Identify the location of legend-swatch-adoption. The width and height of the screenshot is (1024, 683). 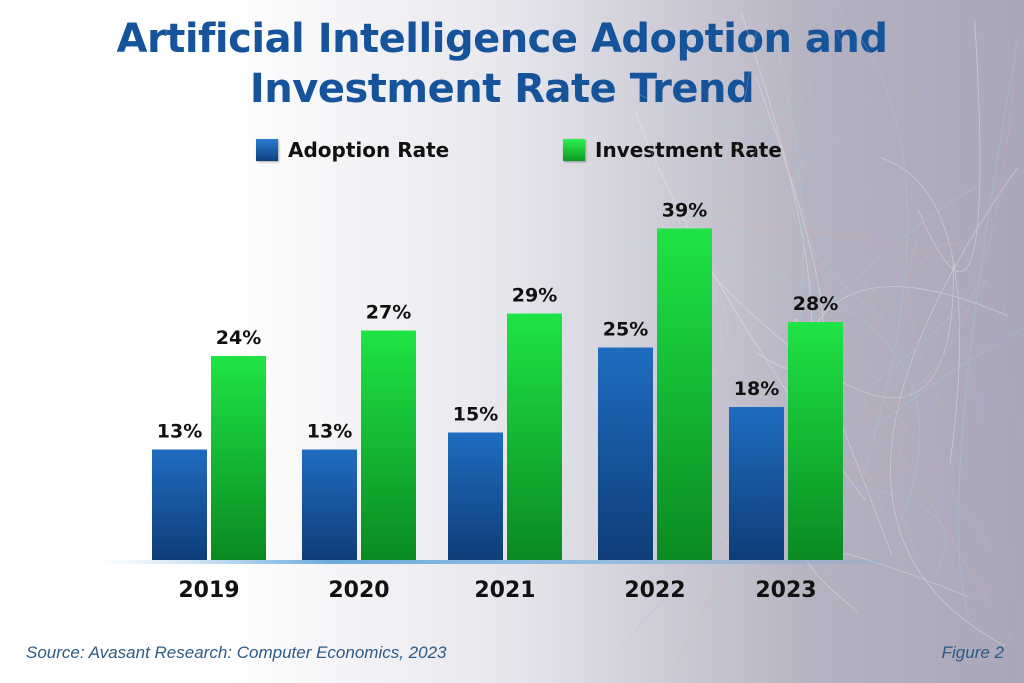
(267, 150).